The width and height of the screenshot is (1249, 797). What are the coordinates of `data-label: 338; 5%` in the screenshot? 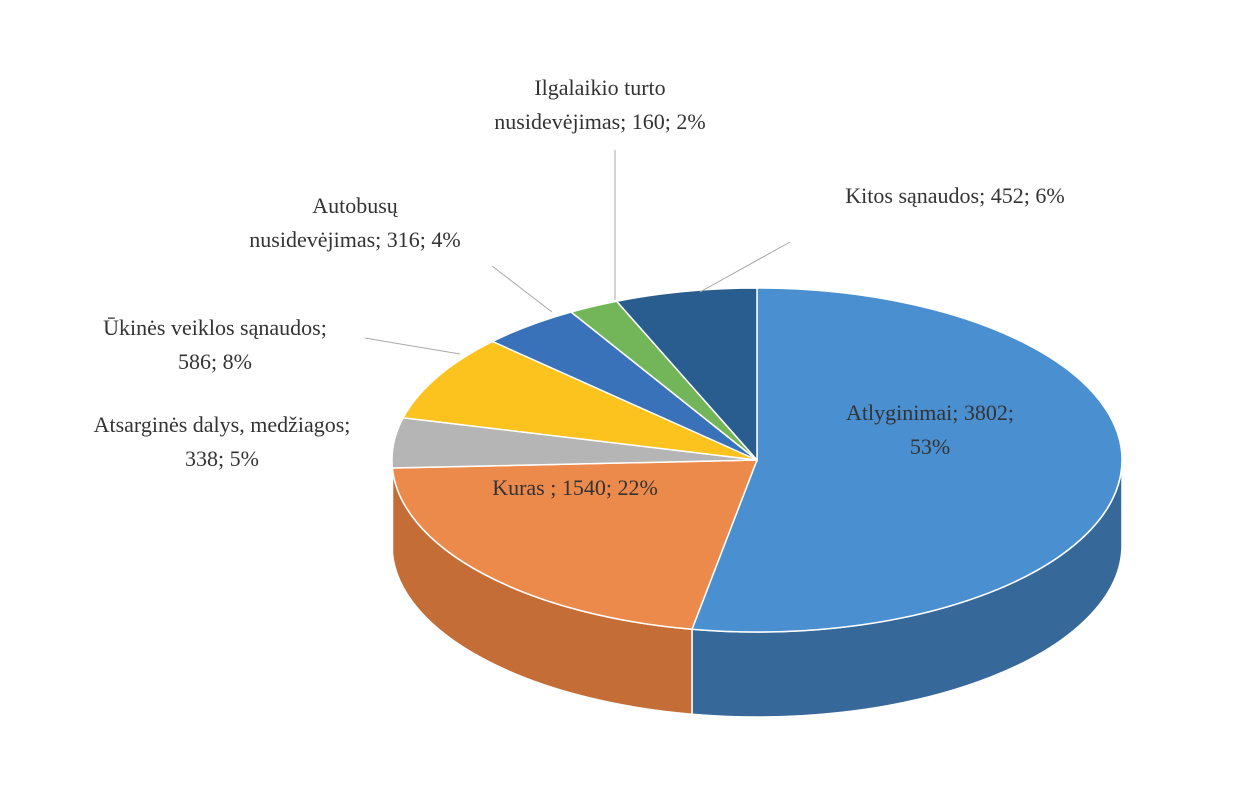 It's located at (222, 458).